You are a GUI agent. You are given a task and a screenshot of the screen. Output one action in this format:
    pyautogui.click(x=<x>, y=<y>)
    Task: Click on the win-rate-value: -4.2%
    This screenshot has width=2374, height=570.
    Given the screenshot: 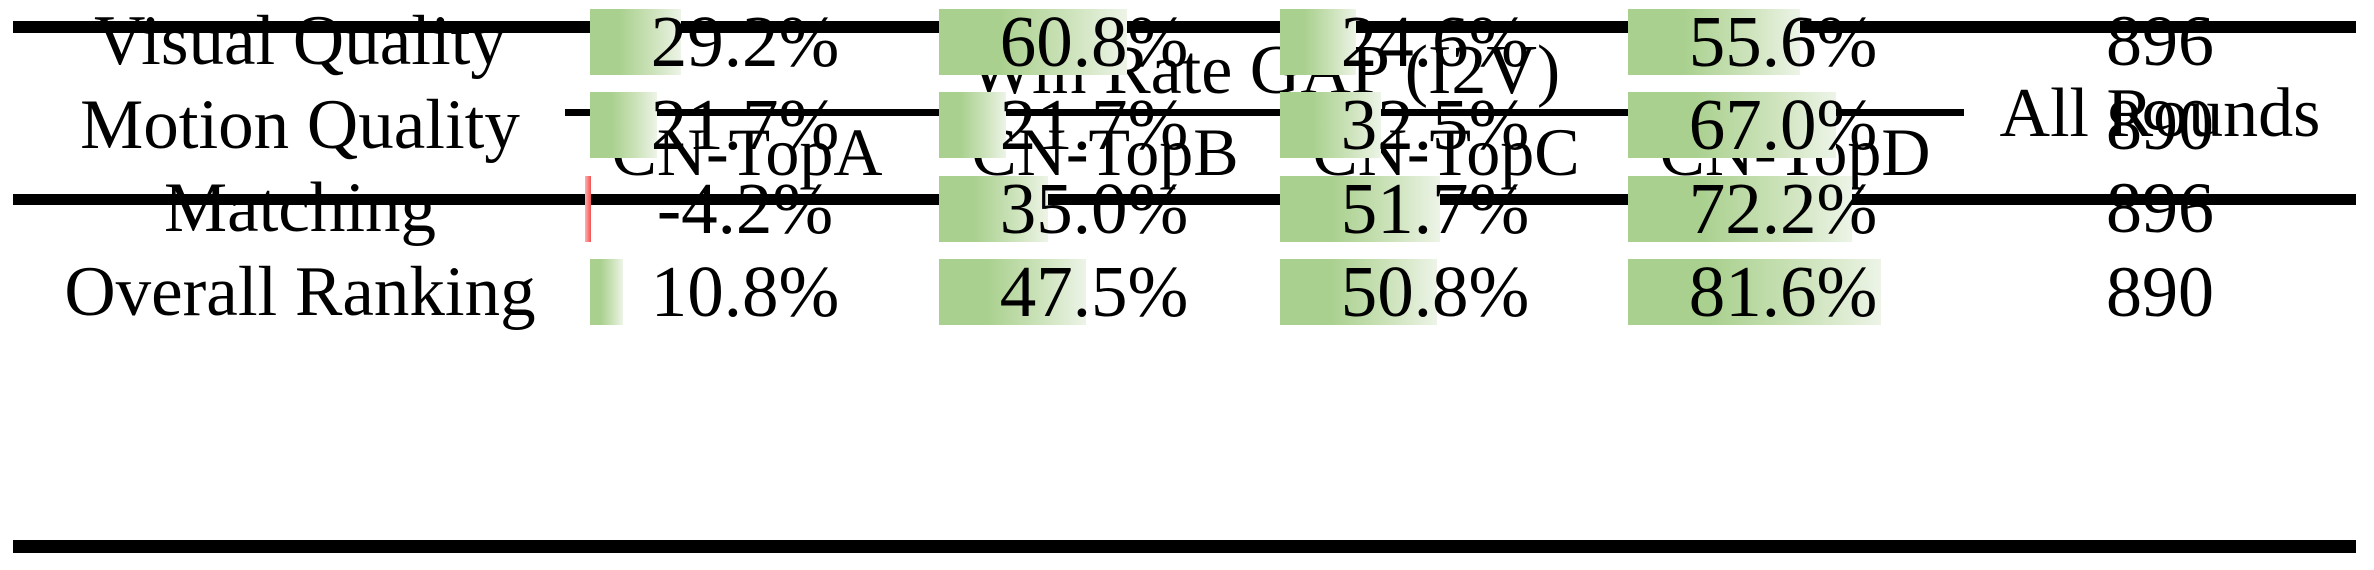 What is the action you would take?
    pyautogui.click(x=745, y=208)
    